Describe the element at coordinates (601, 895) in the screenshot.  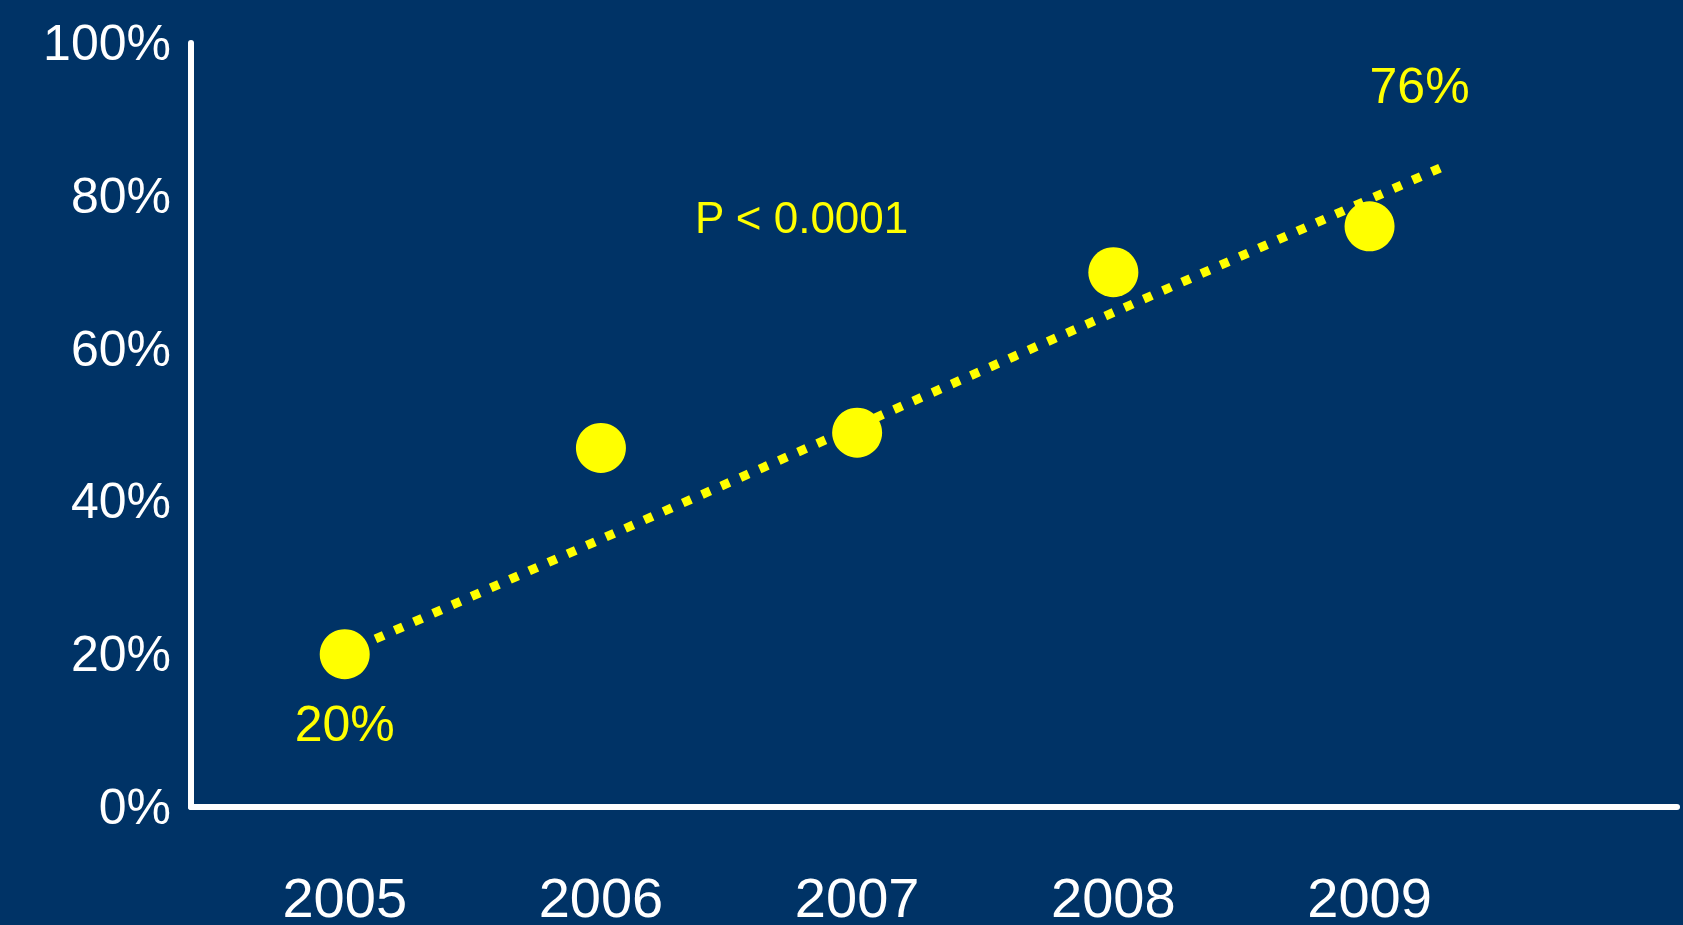
I see `x-tick-label: 2006` at that location.